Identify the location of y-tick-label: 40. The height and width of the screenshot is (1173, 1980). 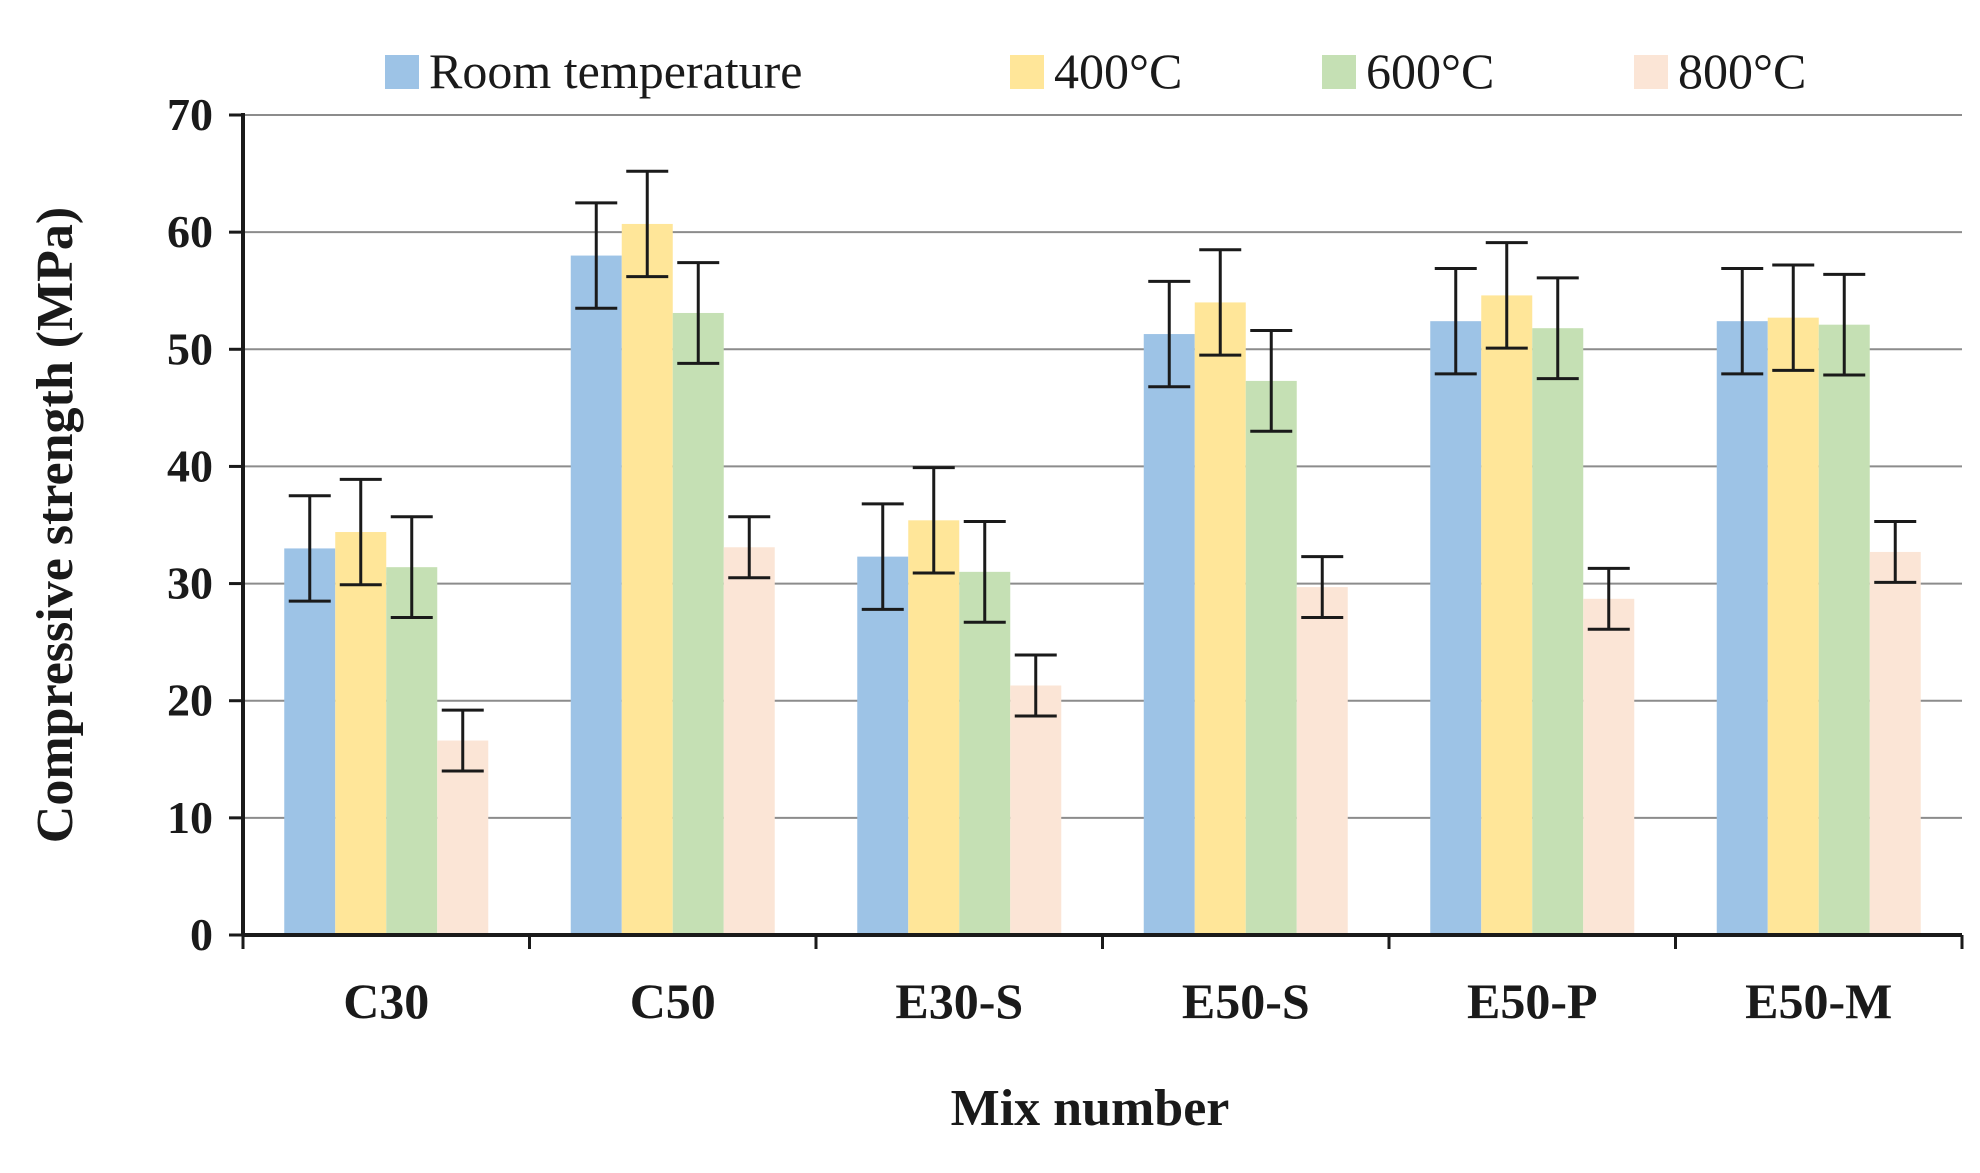
(190, 465).